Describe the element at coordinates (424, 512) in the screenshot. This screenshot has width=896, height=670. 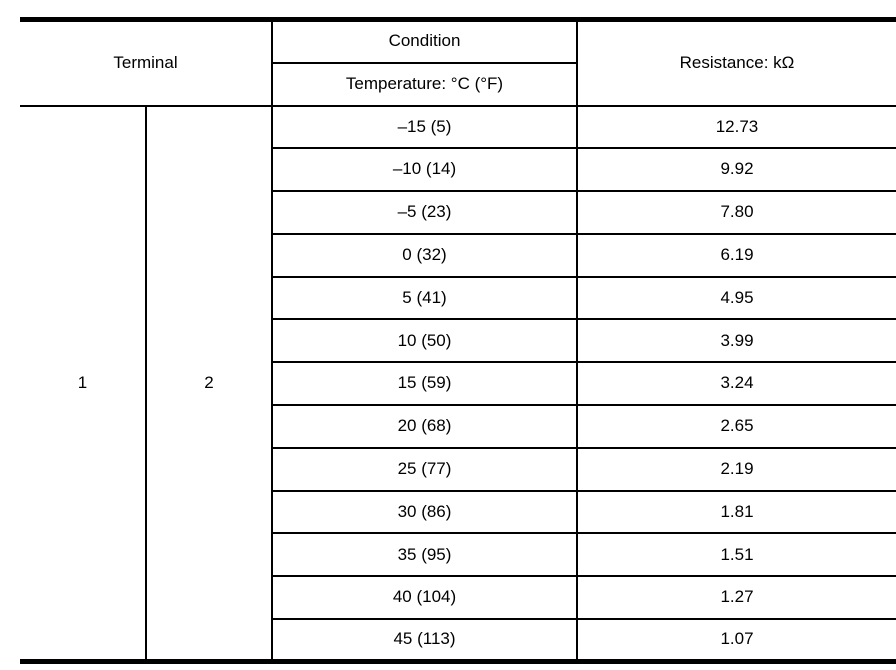
I see `temperature-cell: 30 (86)` at that location.